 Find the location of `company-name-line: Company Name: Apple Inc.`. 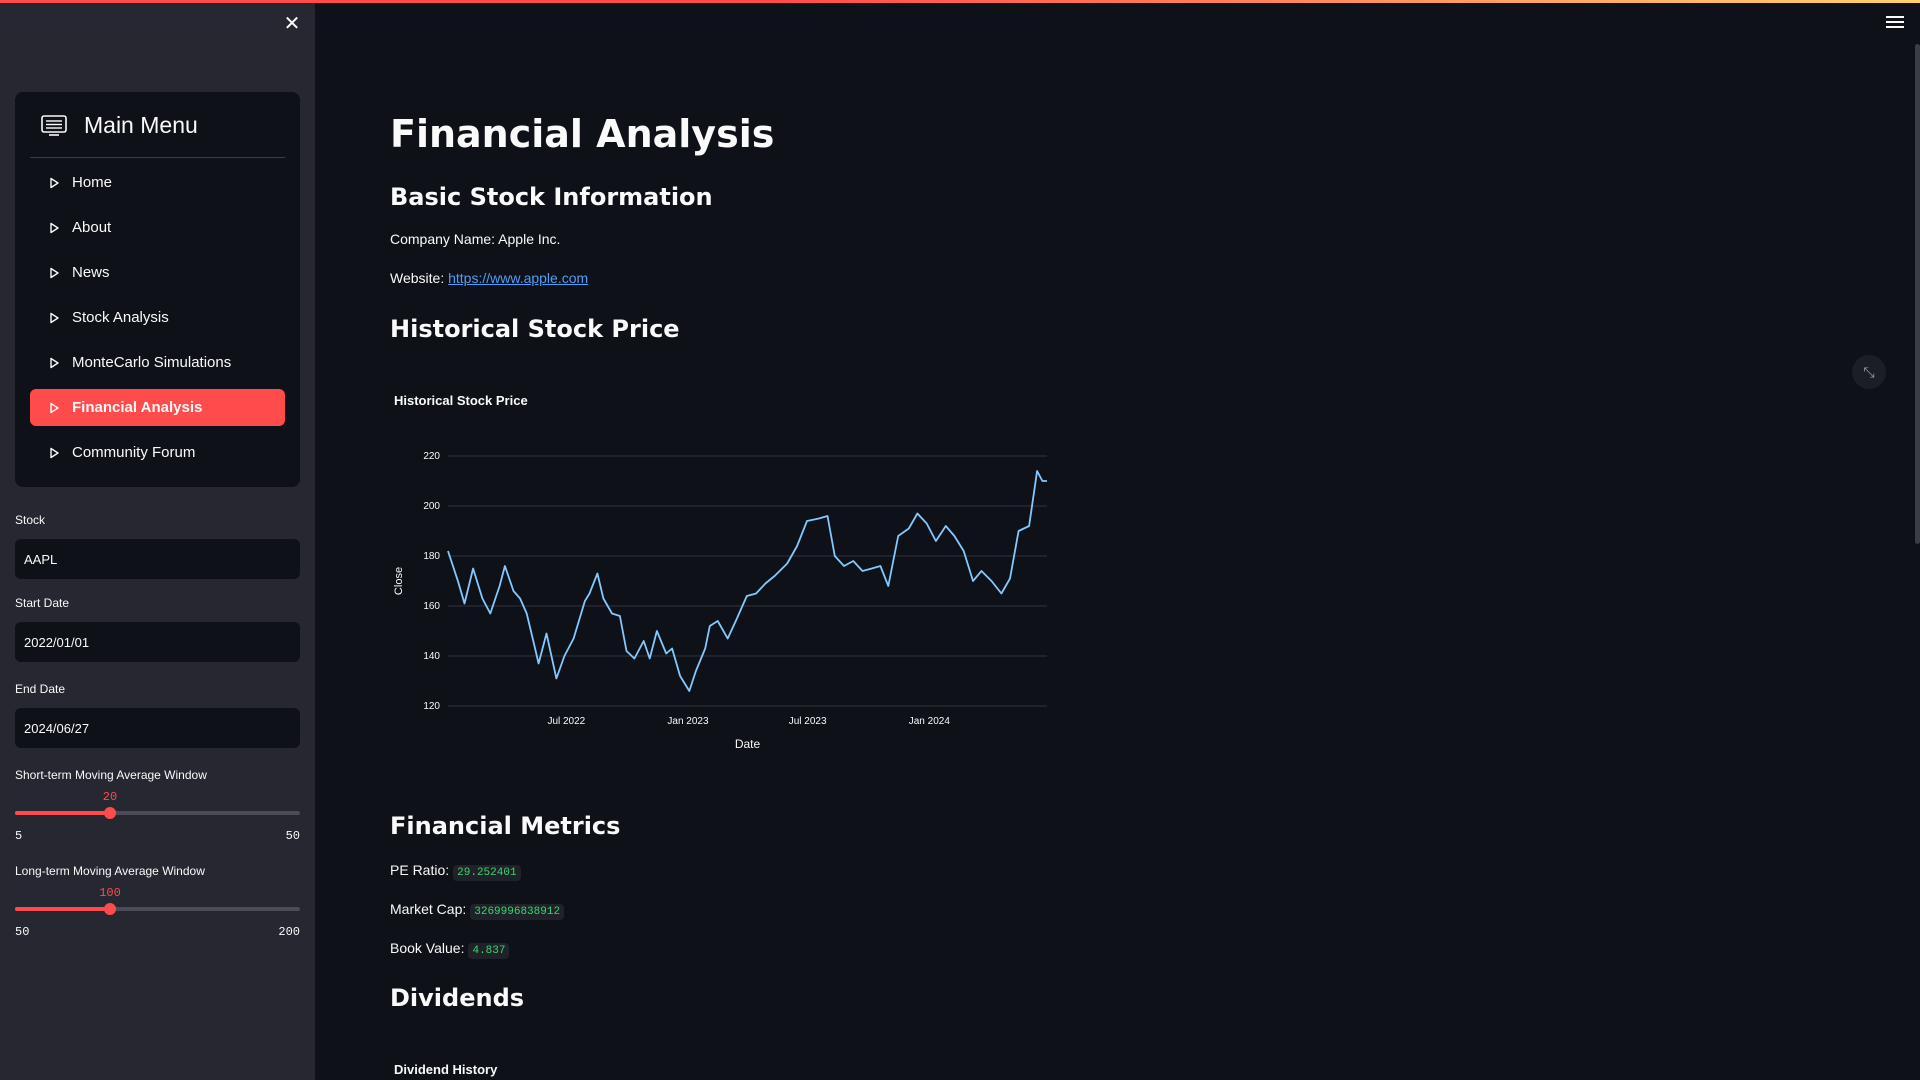

company-name-line: Company Name: Apple Inc. is located at coordinates (475, 239).